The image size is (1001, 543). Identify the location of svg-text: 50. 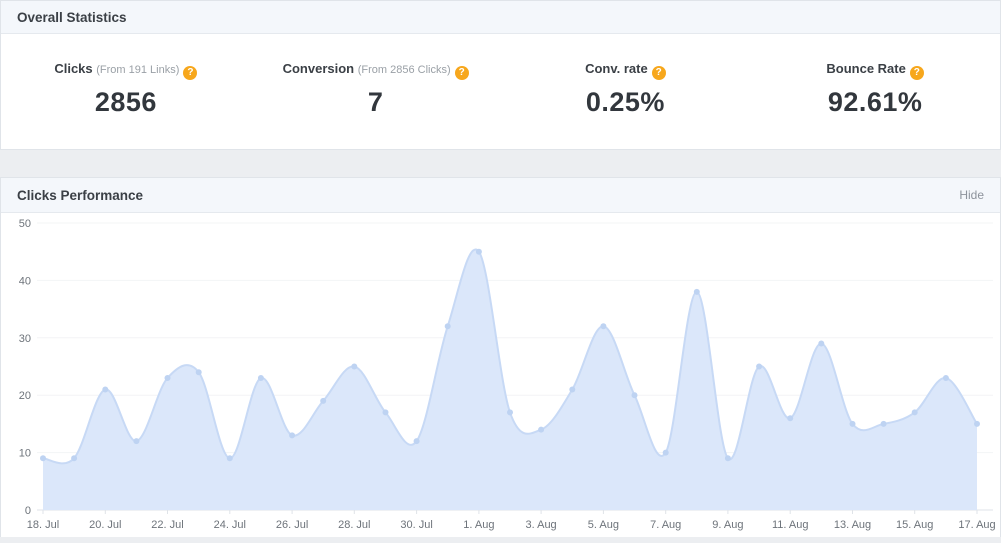
(25, 224).